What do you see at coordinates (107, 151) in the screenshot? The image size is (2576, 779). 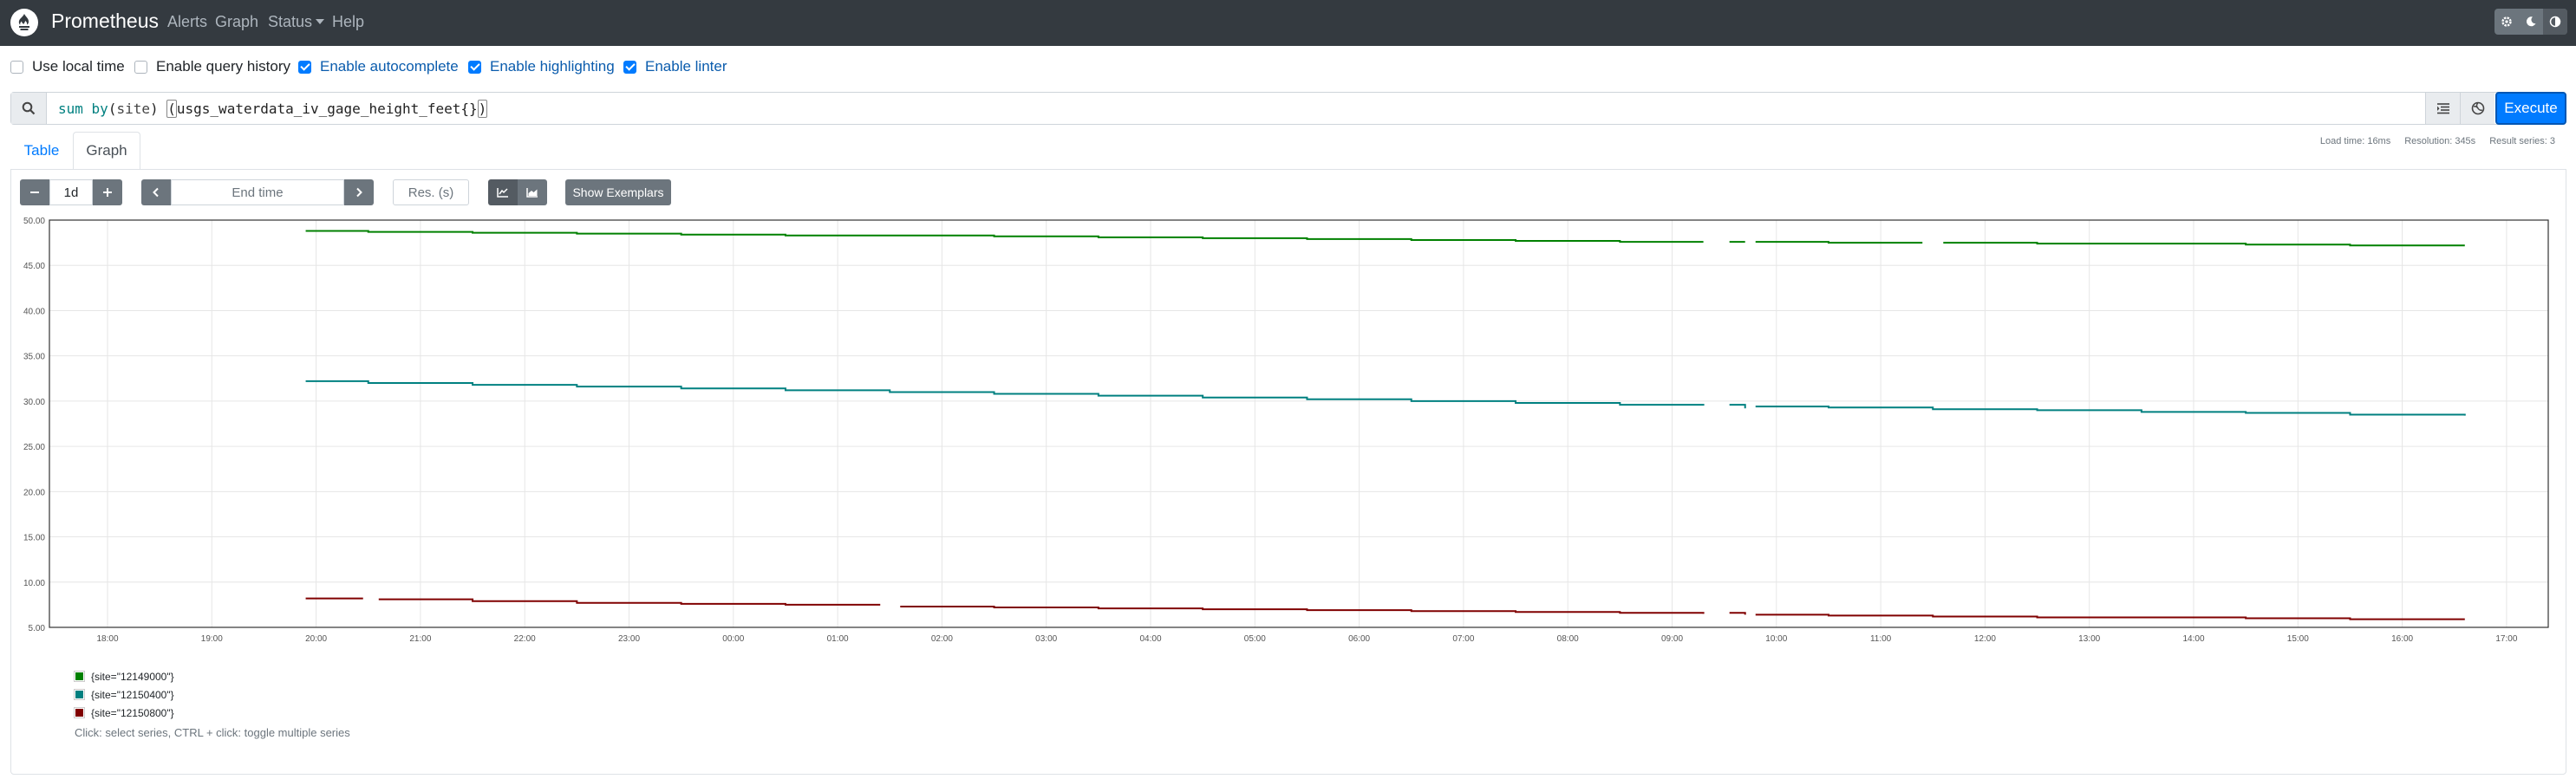 I see `tab-graph: Graph` at bounding box center [107, 151].